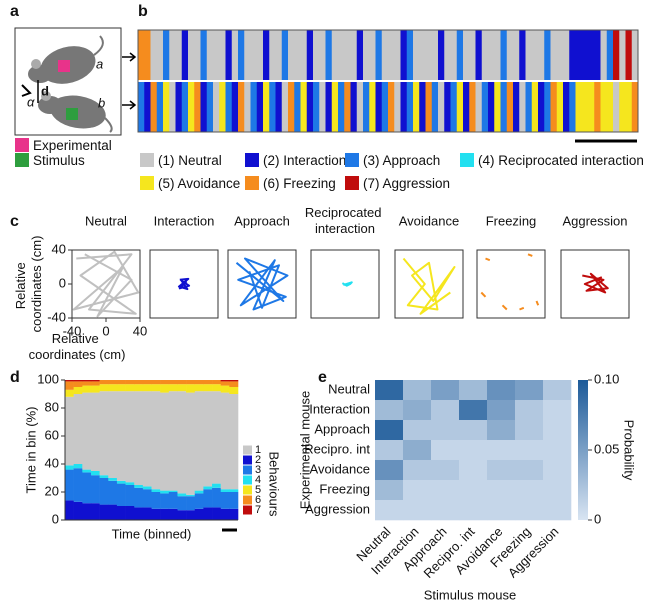  Describe the element at coordinates (152, 533) in the screenshot. I see `x-axis-label: Time (binned)` at that location.